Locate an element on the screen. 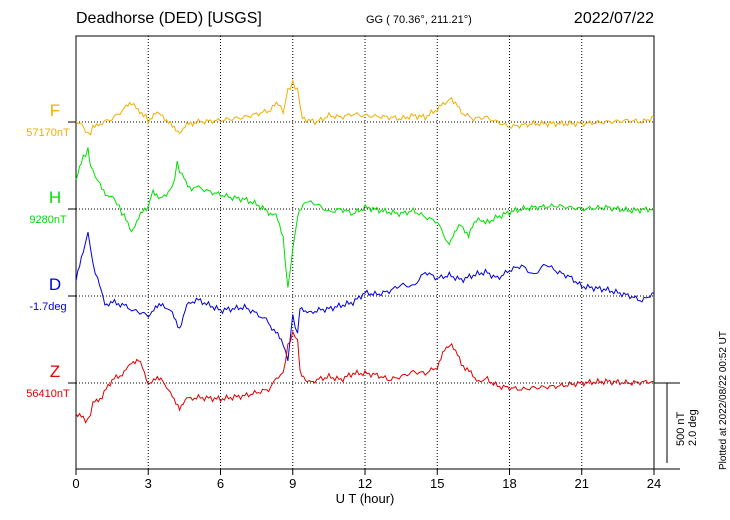 The width and height of the screenshot is (730, 520). x-axis-label: U T (hour) is located at coordinates (365, 498).